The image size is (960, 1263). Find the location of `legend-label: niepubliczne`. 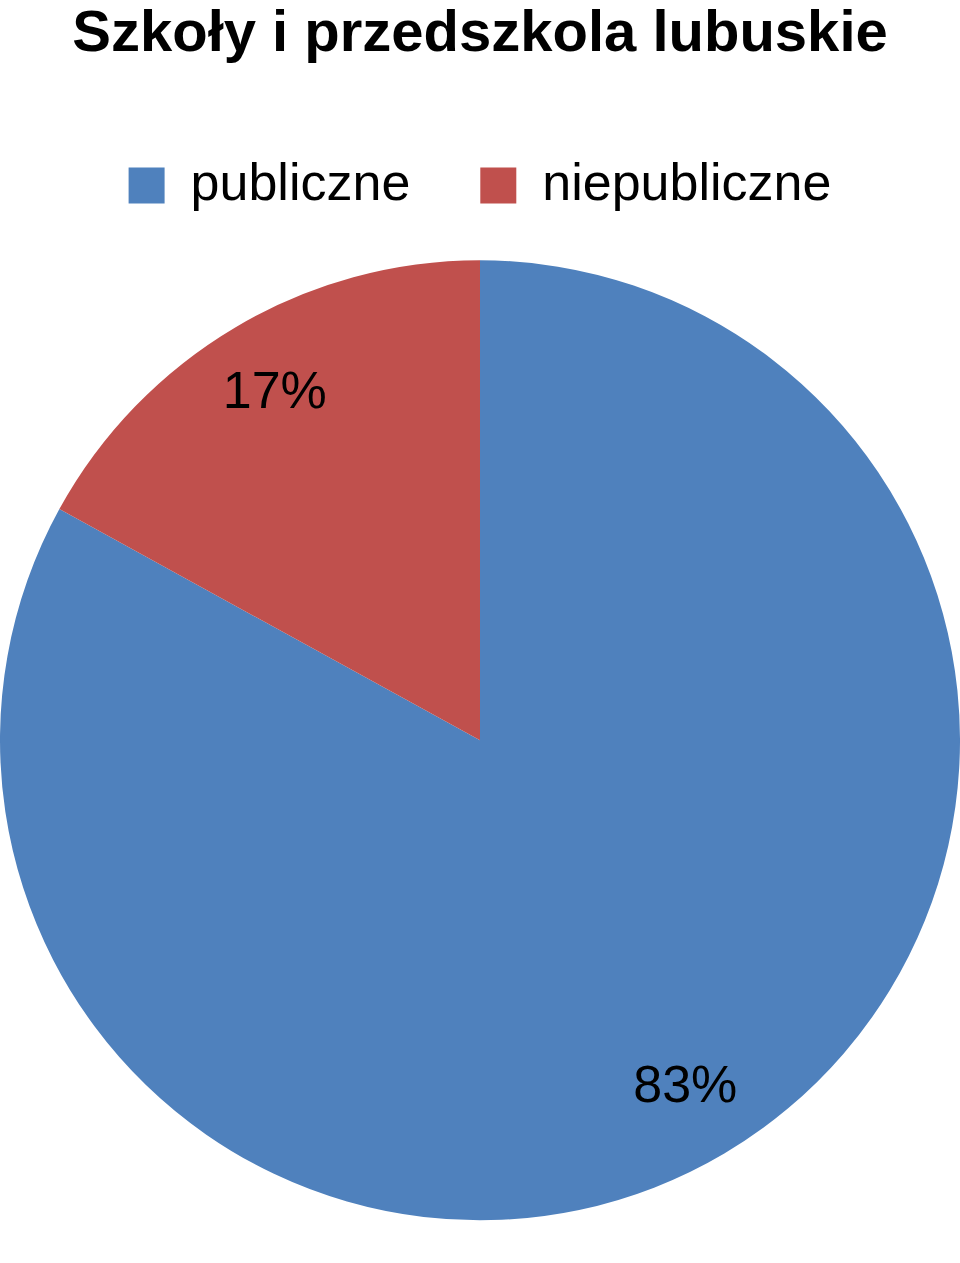

legend-label: niepubliczne is located at coordinates (687, 181).